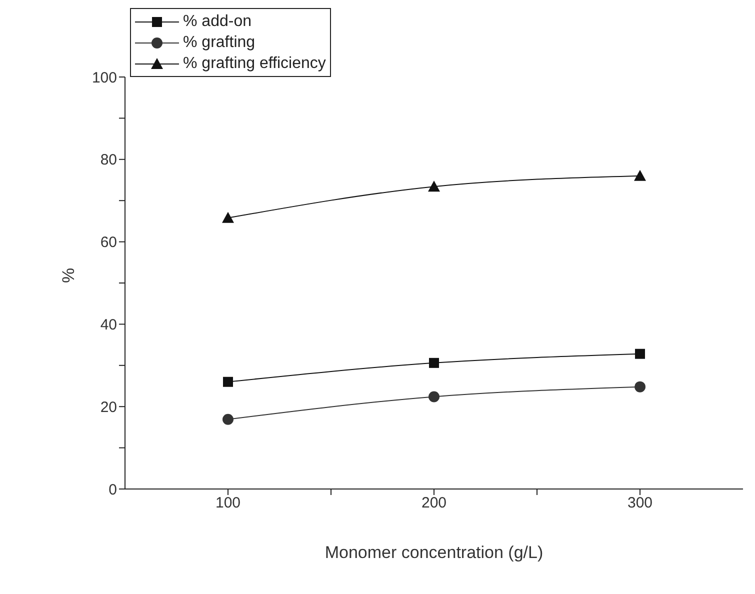 This screenshot has height=594, width=755. Describe the element at coordinates (104, 77) in the screenshot. I see `y-tick-label: 100` at that location.